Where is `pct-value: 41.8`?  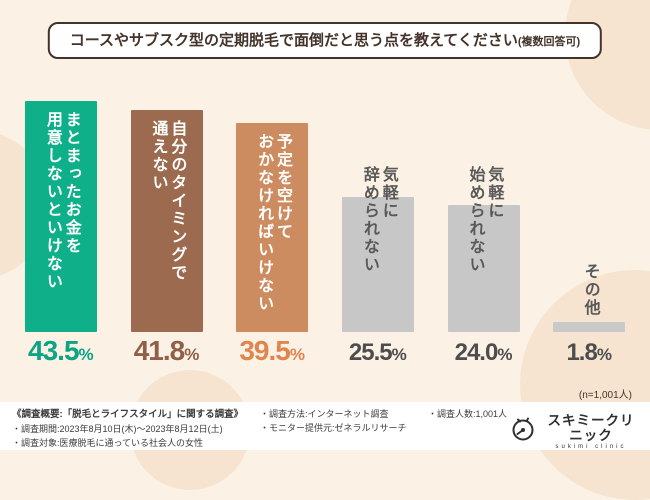
pct-value: 41.8 is located at coordinates (159, 350).